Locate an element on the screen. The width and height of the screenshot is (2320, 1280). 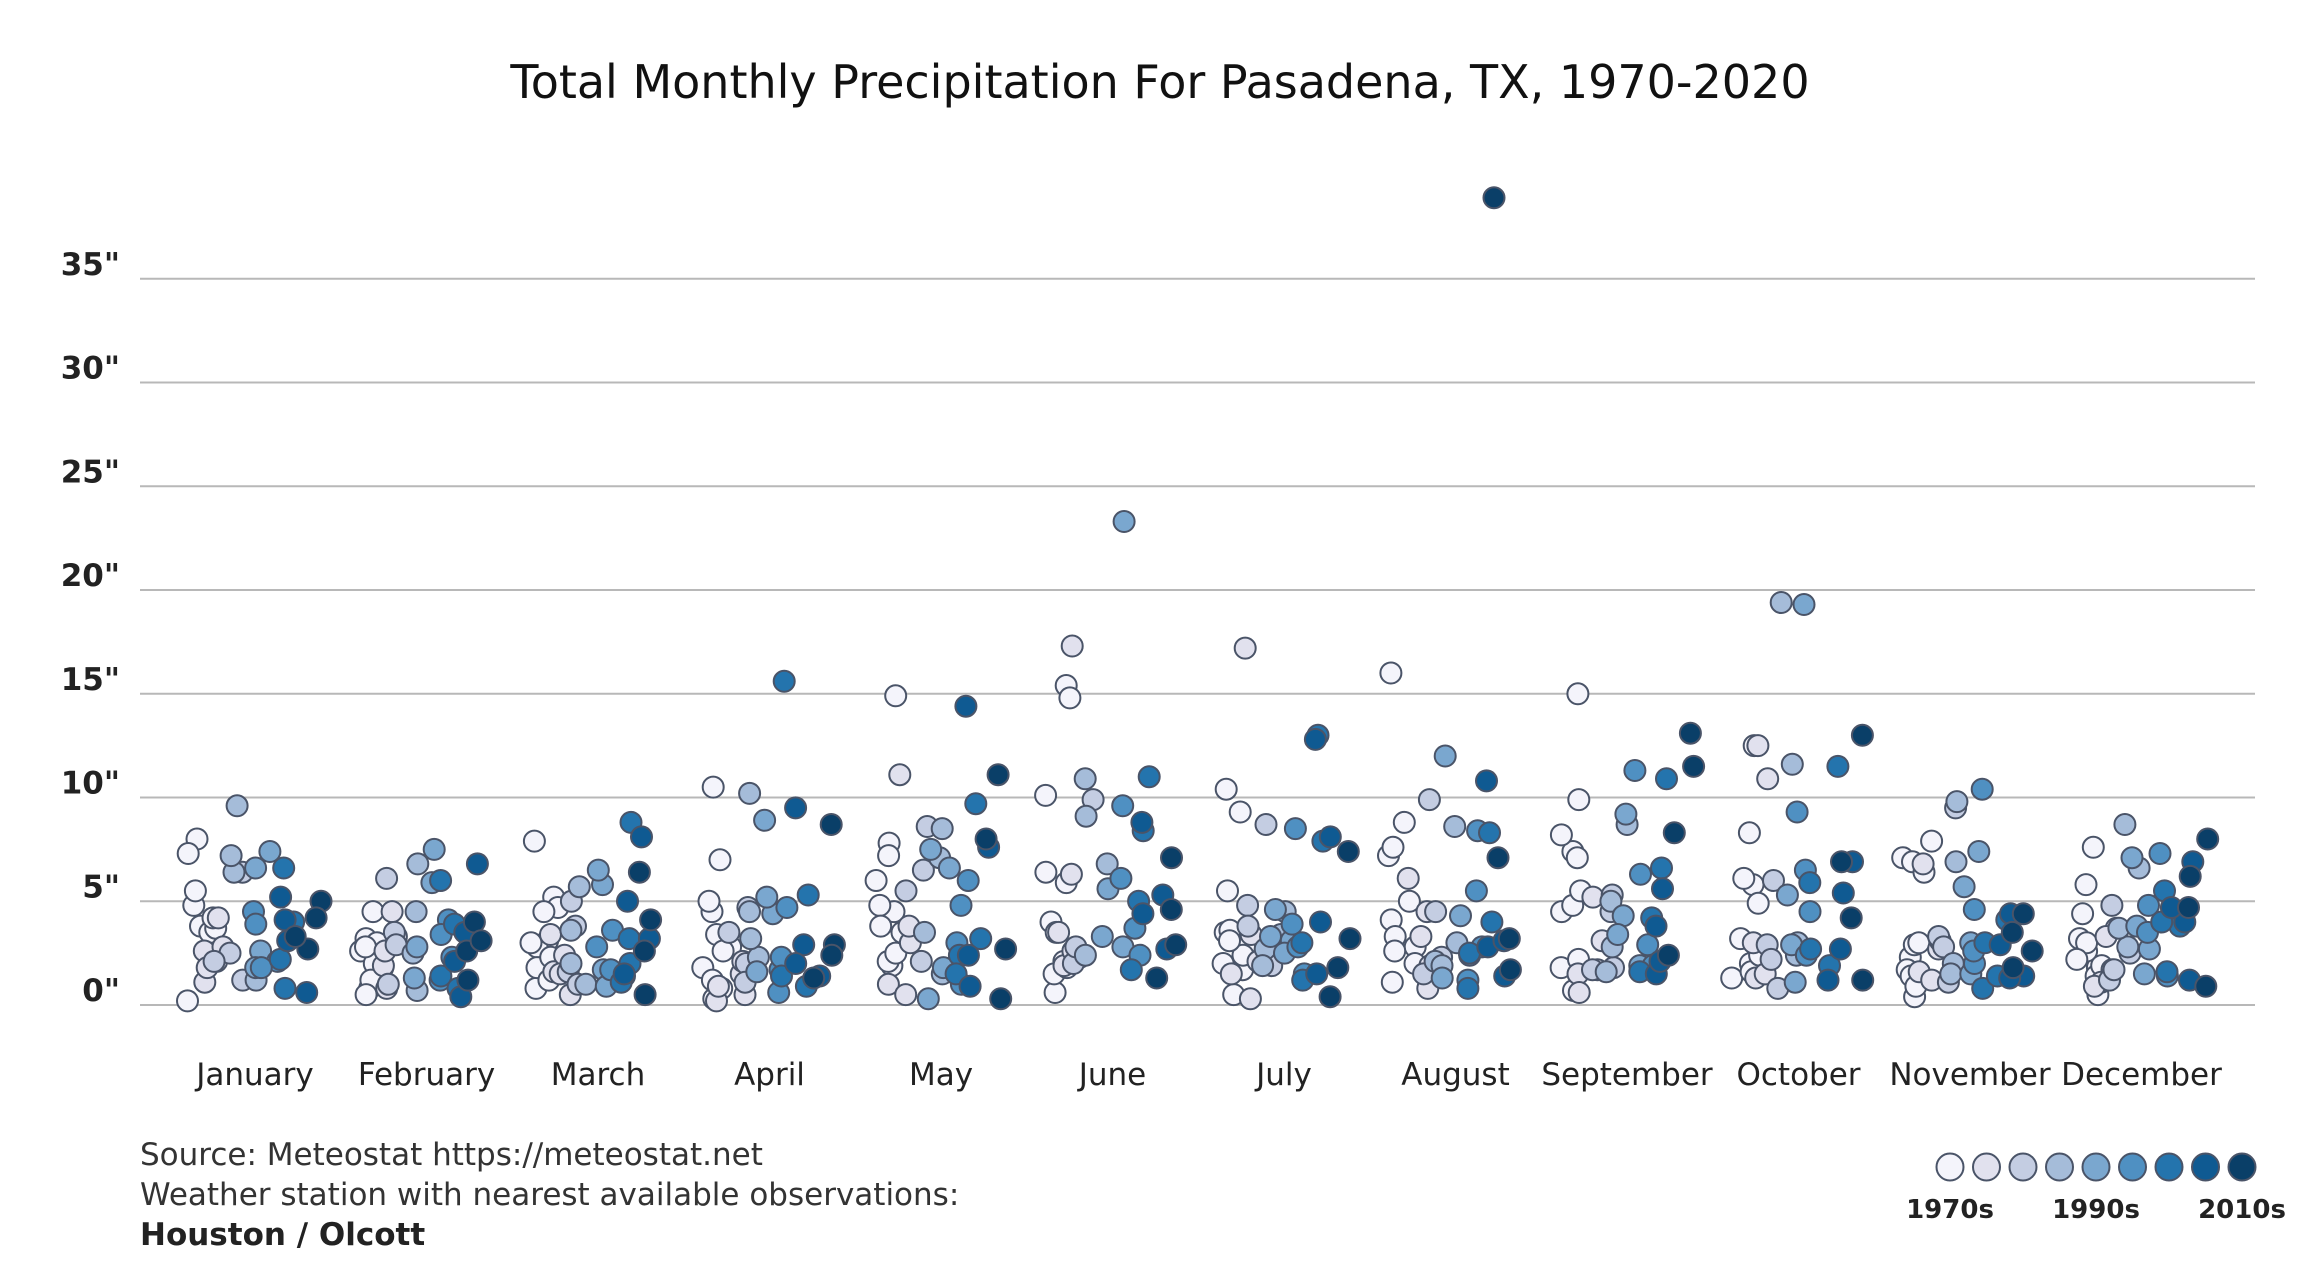
y-tick-label: 30" is located at coordinates (90, 369).